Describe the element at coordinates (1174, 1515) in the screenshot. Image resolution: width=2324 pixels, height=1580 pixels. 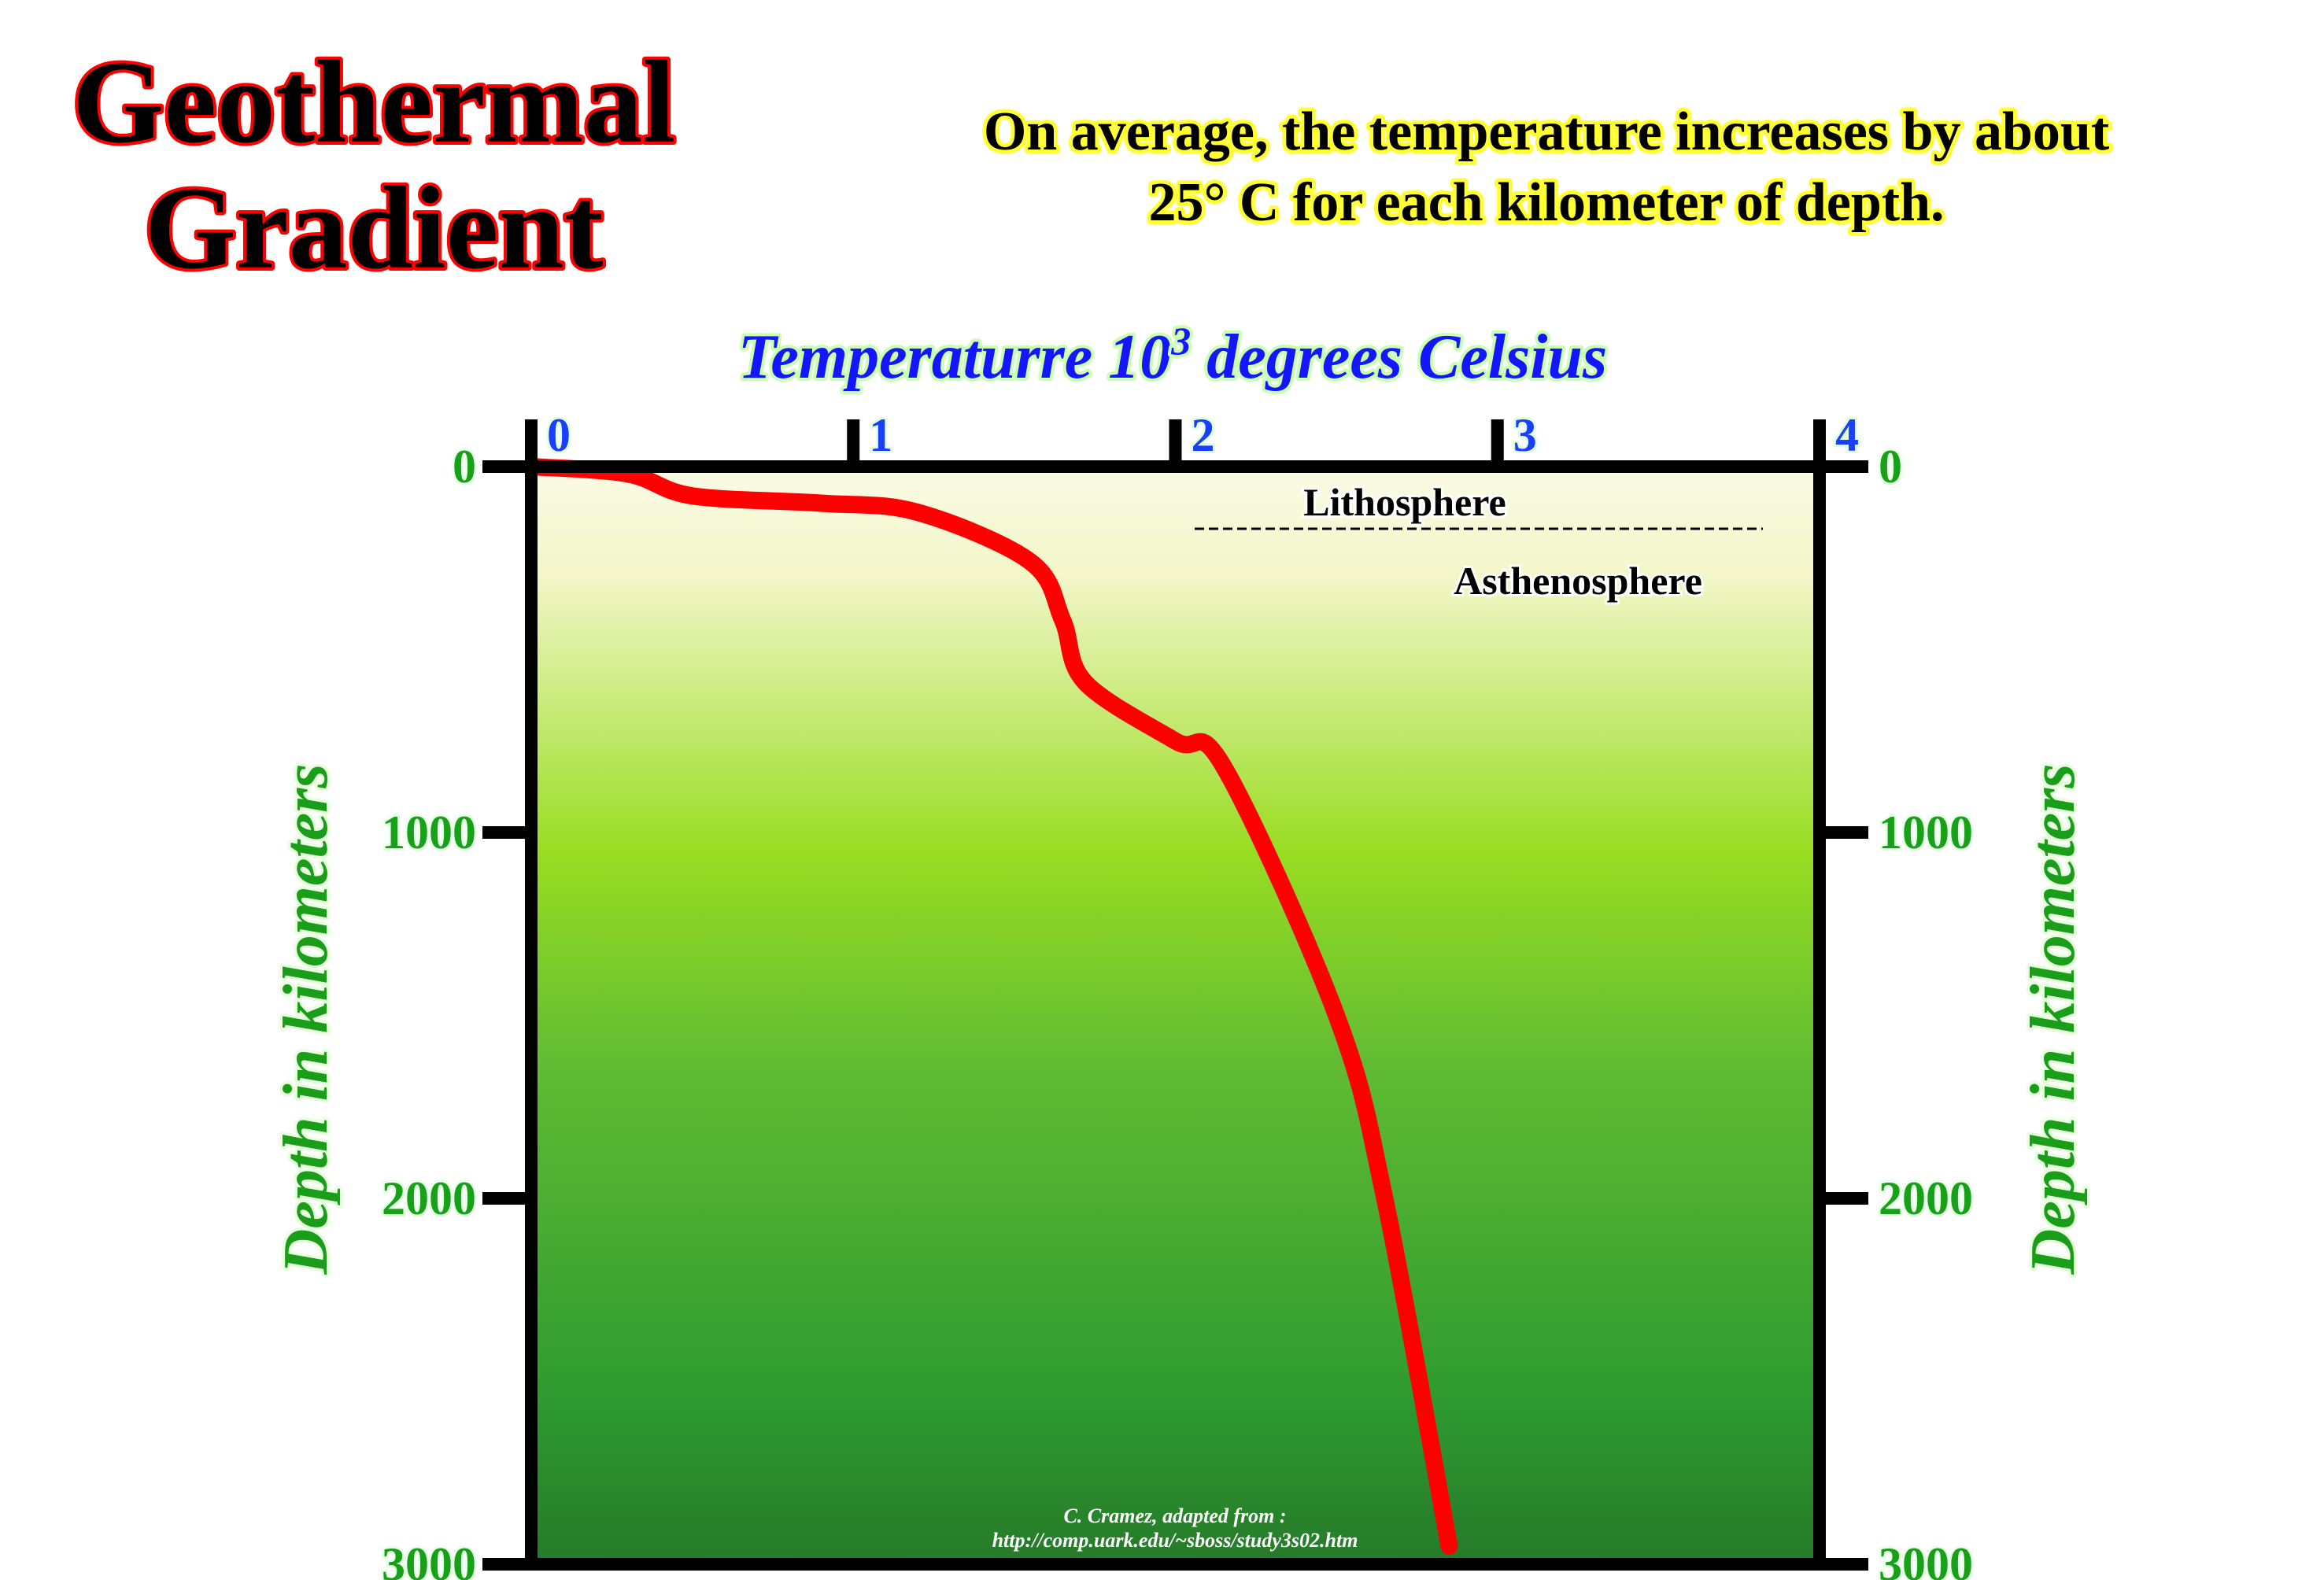
I see `credit-line-1: C. Cramez, adapted from :` at that location.